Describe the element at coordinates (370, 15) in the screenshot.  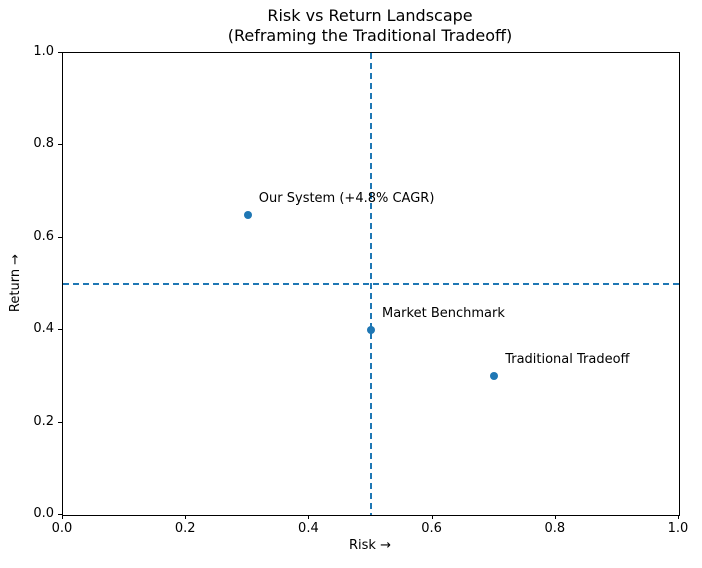
I see `chart-title: Risk vs Return Landscape` at that location.